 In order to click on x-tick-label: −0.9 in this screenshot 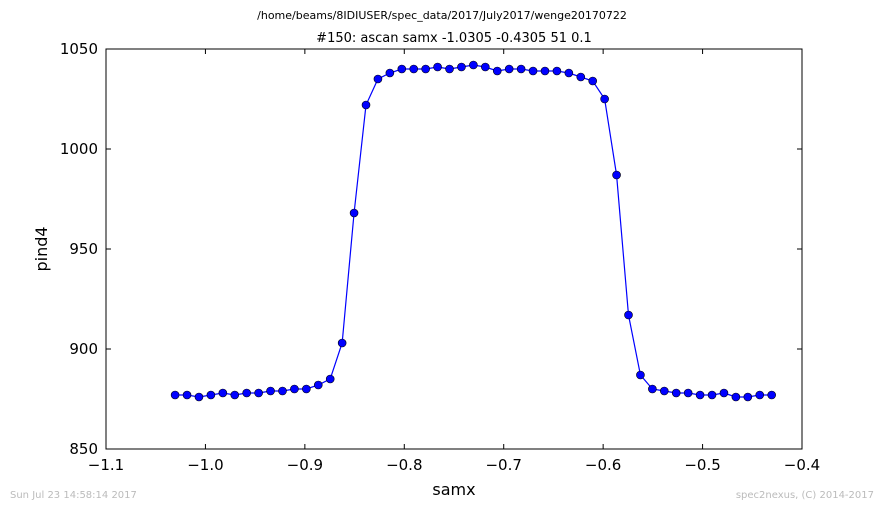, I will do `click(305, 465)`.